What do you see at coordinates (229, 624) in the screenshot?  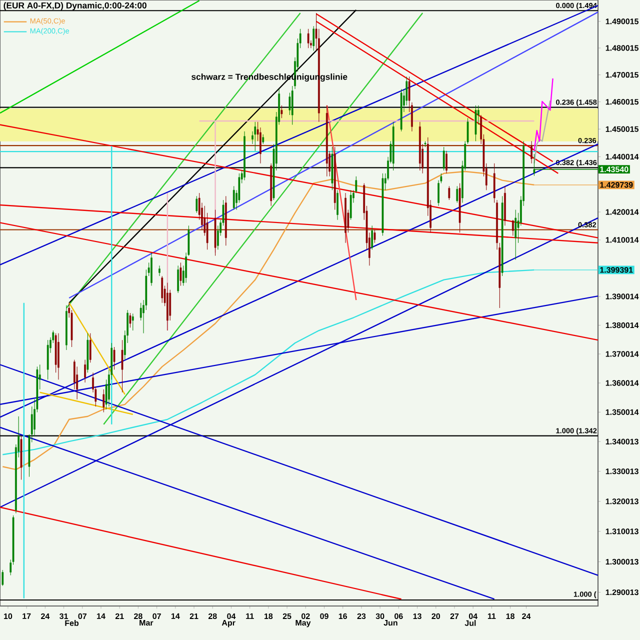 I see `x2-tick-label: Apr` at bounding box center [229, 624].